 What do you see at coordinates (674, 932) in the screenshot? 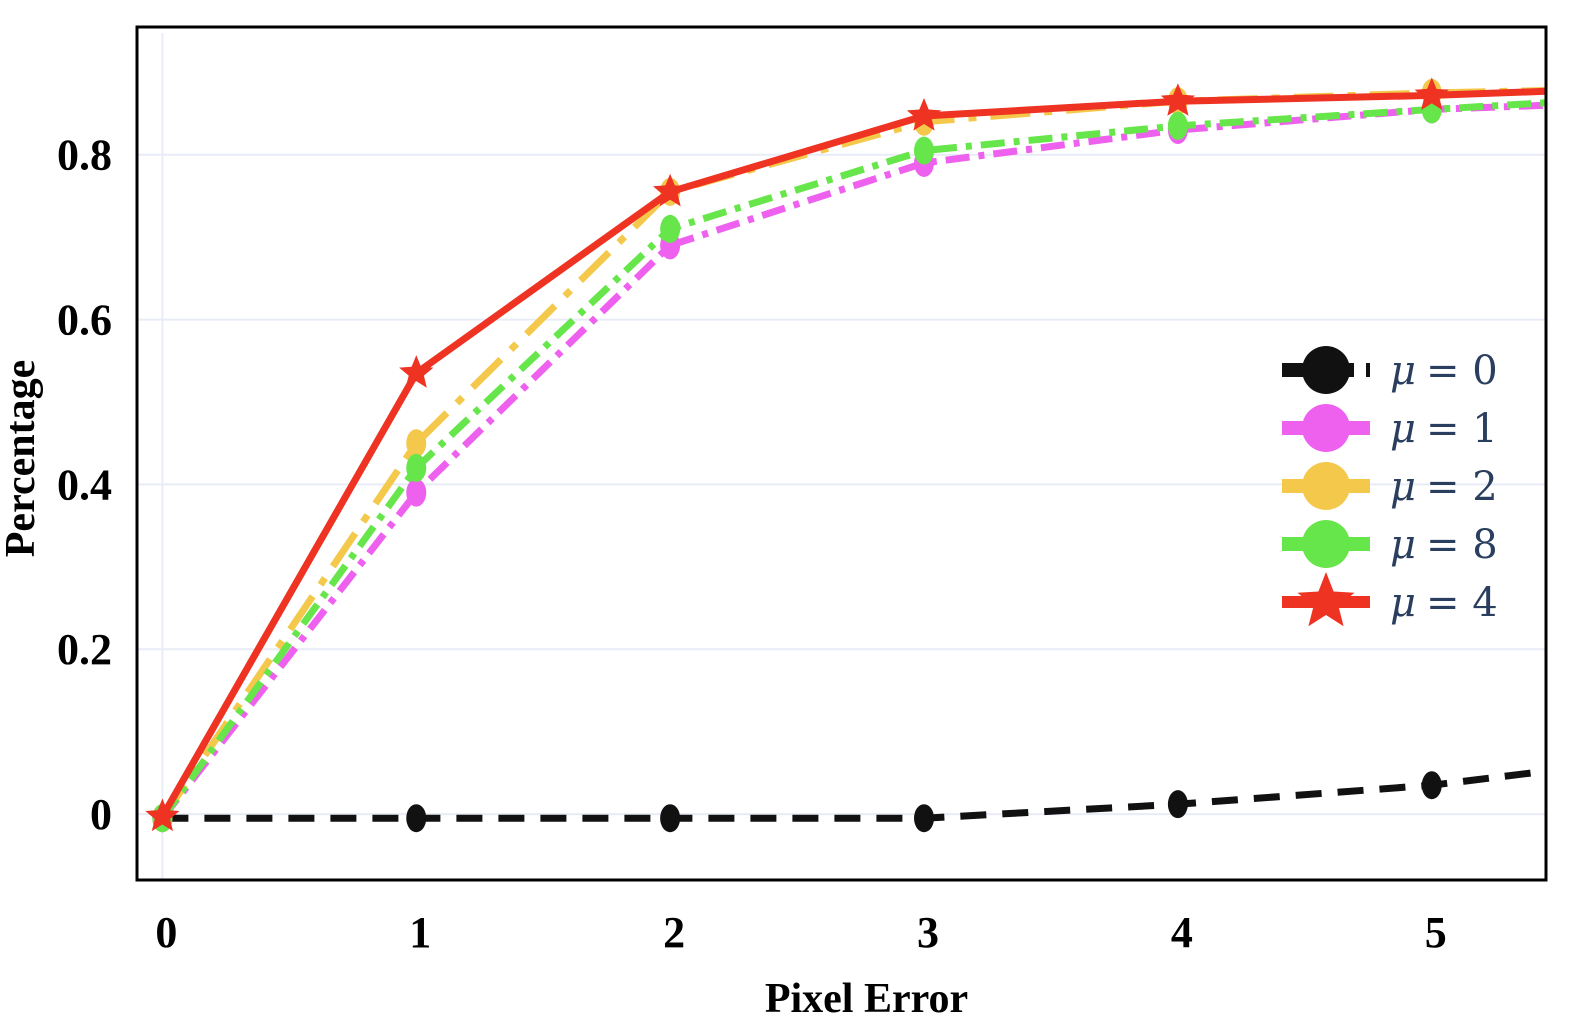
I see `x-tick-label: 2` at bounding box center [674, 932].